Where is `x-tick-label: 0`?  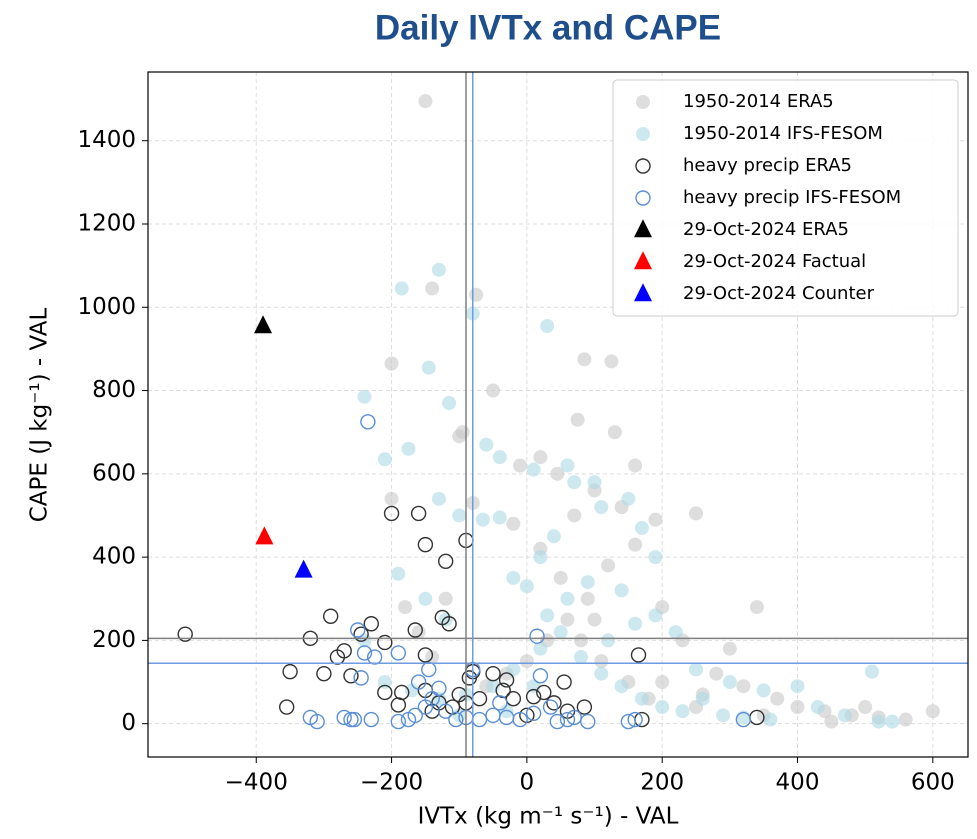
x-tick-label: 0 is located at coordinates (527, 783).